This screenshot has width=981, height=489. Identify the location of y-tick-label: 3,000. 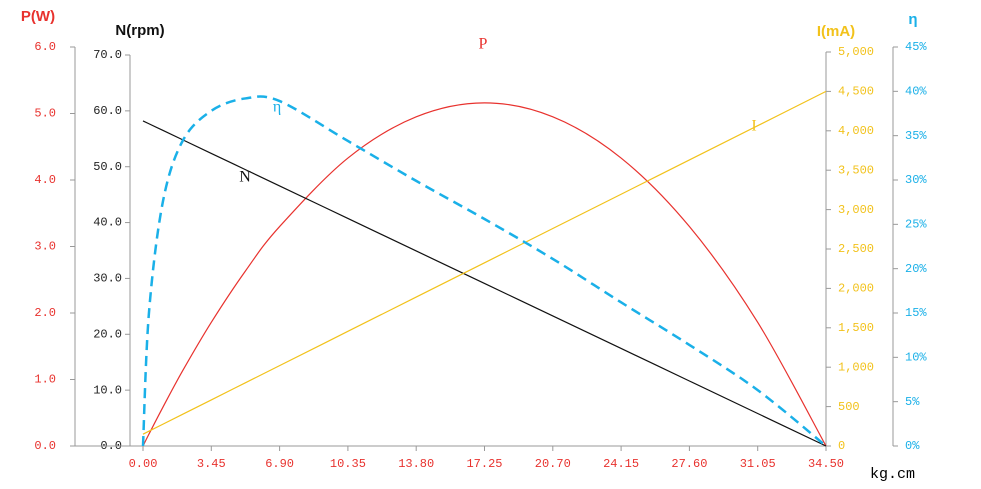
(856, 210).